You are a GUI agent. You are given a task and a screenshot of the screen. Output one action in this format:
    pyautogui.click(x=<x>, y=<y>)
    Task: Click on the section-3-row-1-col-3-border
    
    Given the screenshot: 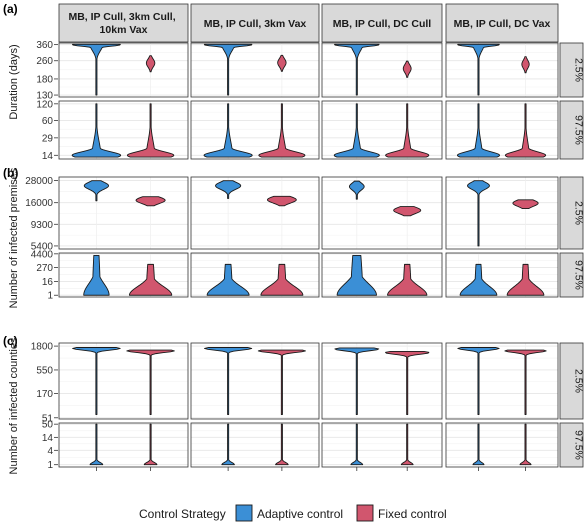 What is the action you would take?
    pyautogui.click(x=382, y=381)
    